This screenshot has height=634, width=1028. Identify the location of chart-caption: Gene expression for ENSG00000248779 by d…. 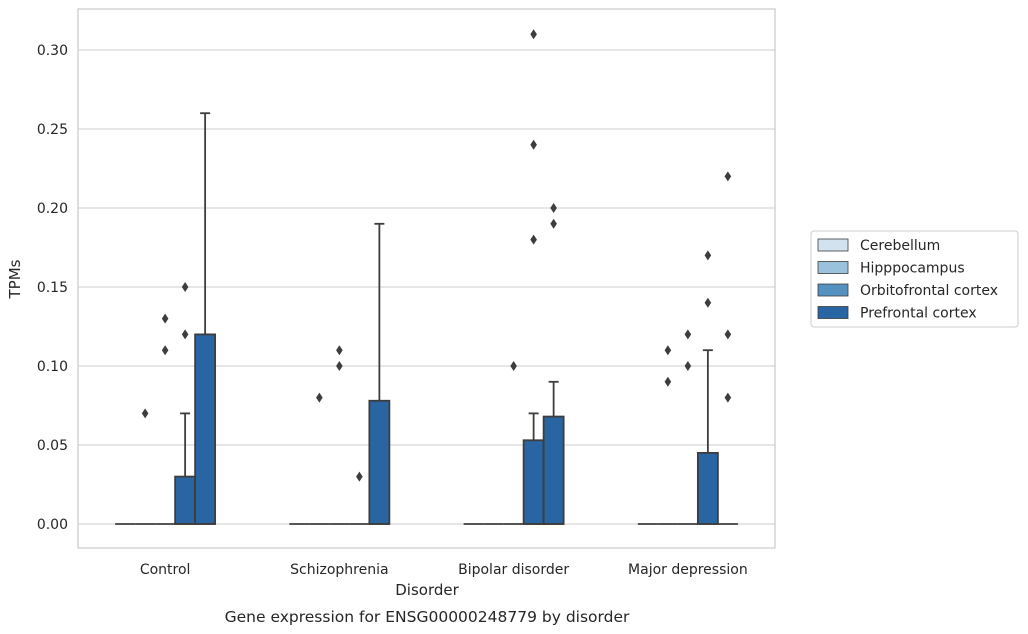
(427, 617).